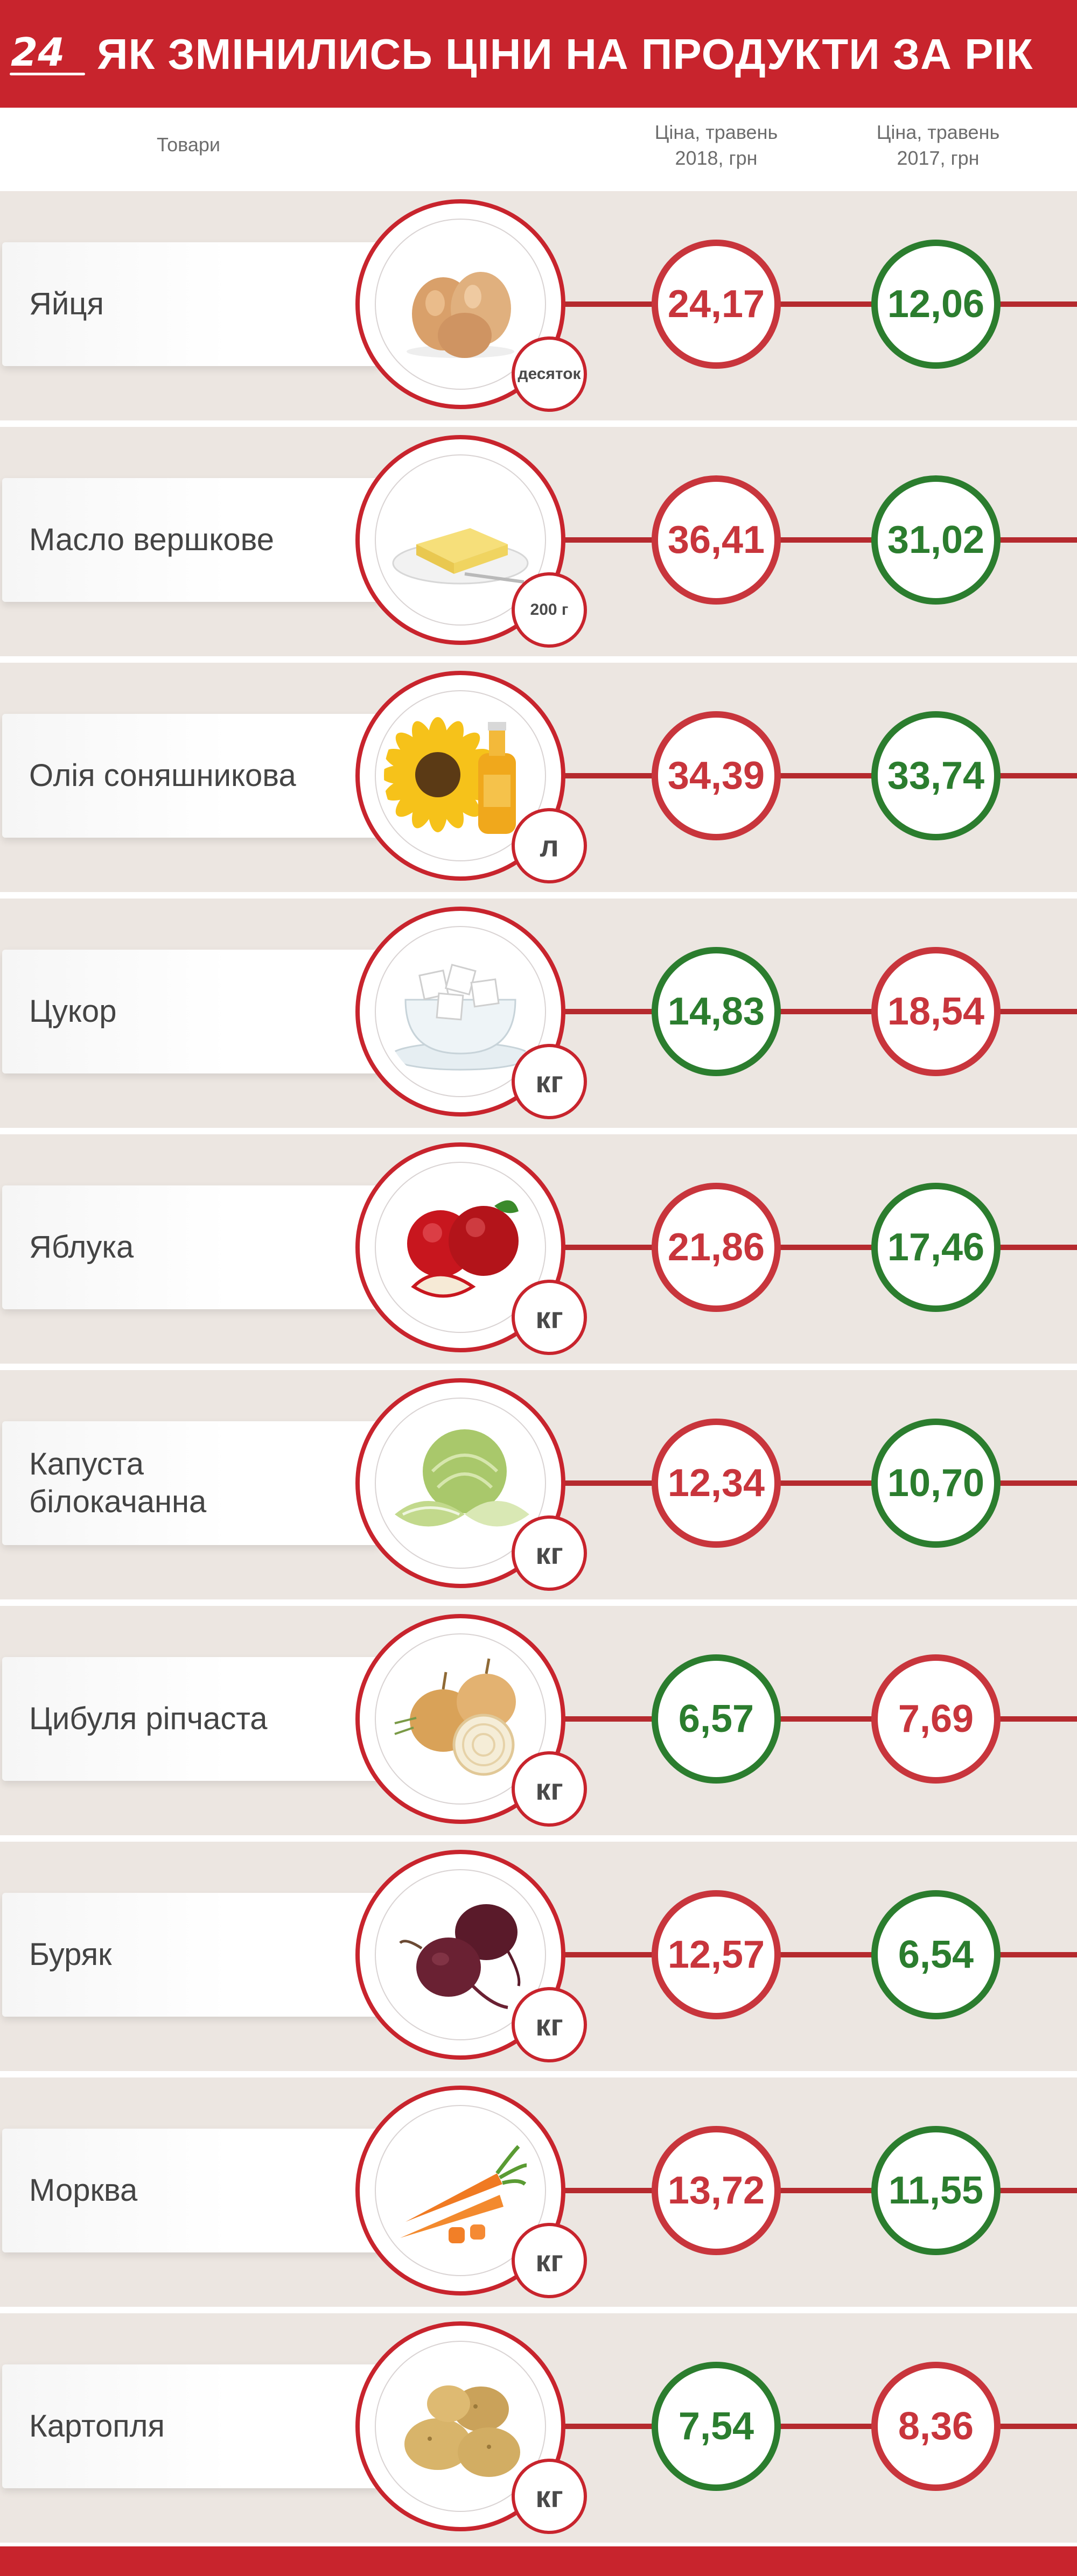 This screenshot has width=1077, height=2576. I want to click on price-2018: 13,72, so click(716, 2190).